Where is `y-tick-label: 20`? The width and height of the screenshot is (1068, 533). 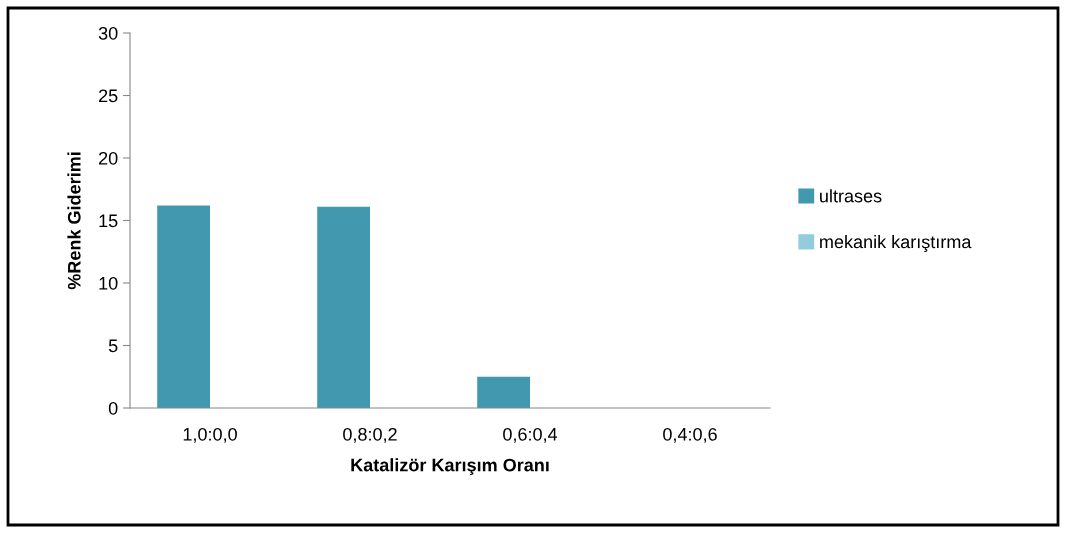
y-tick-label: 20 is located at coordinates (108, 158).